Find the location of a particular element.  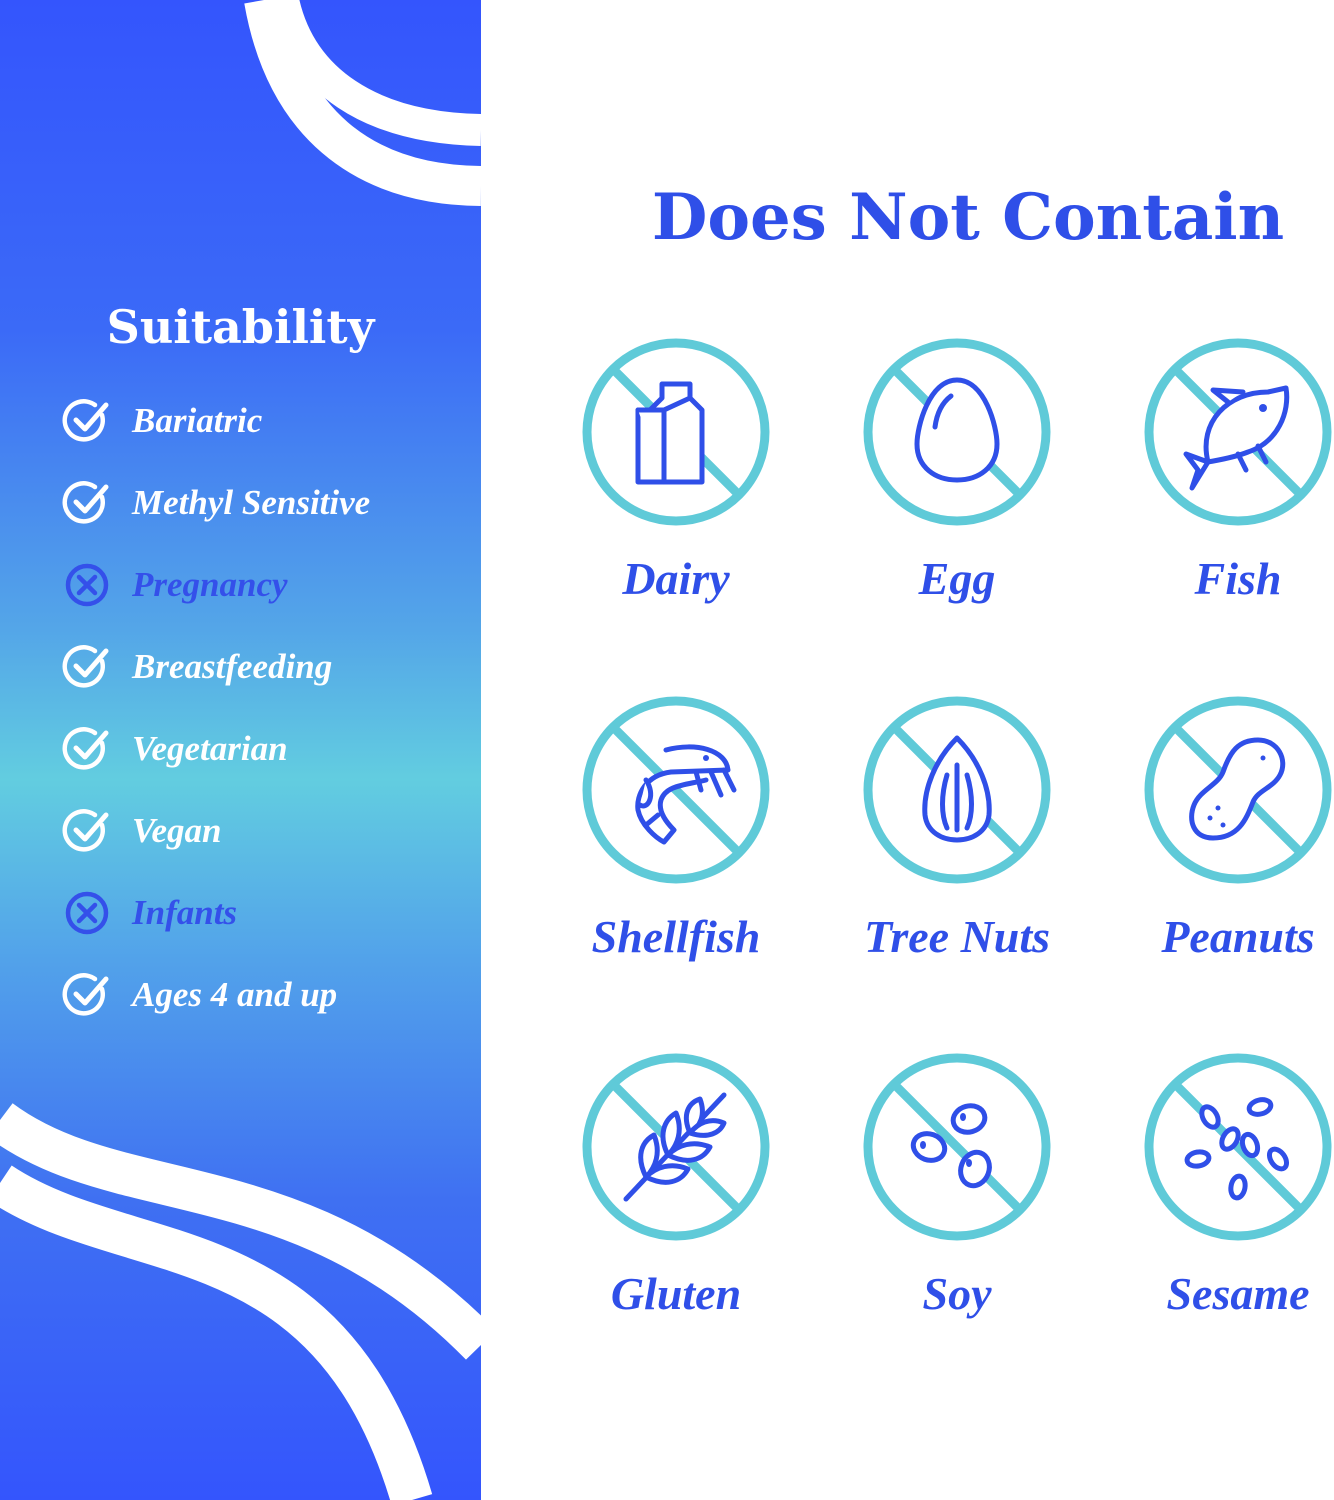

almond-icon is located at coordinates (957, 789).